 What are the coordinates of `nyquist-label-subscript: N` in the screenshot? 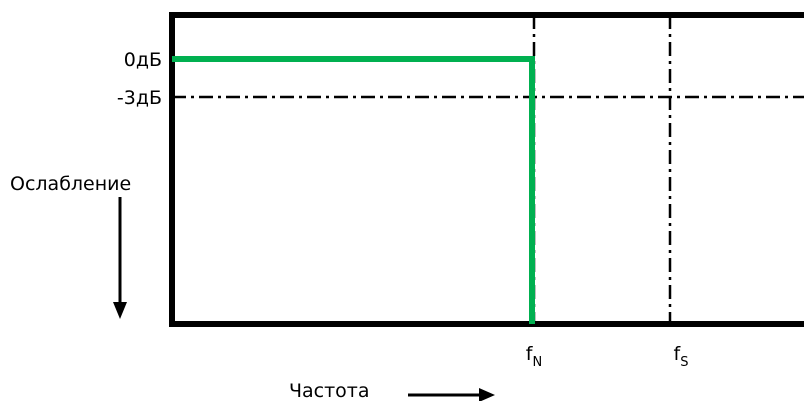 It's located at (537, 362).